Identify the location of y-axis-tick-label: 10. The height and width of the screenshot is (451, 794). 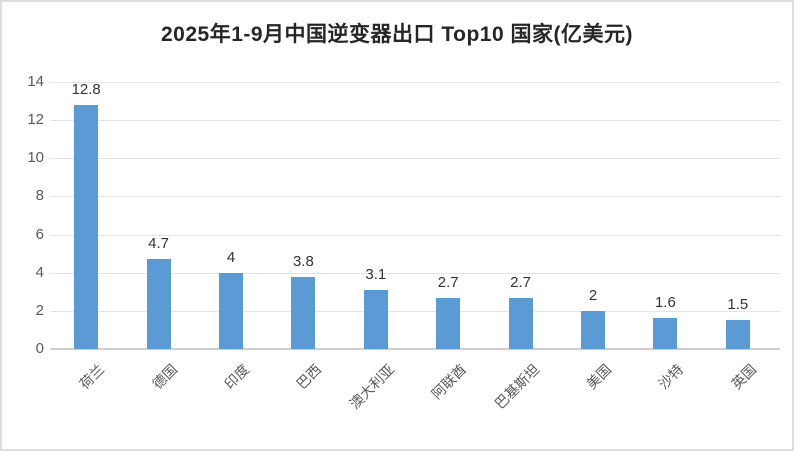
(35, 158).